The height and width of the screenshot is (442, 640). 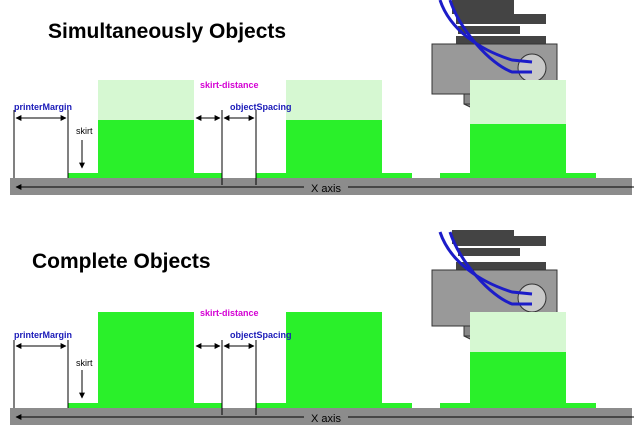 What do you see at coordinates (167, 31) in the screenshot?
I see `panel-title: Simultaneously Objects` at bounding box center [167, 31].